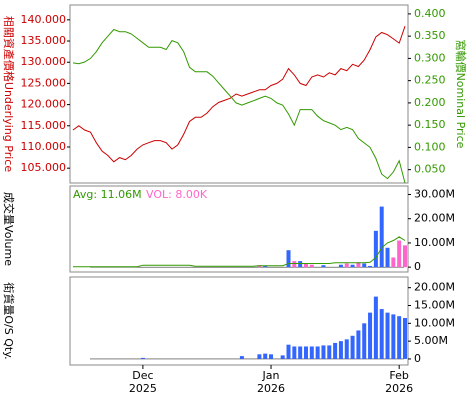 This screenshot has height=400, width=475. I want to click on tick-label: 0.400, so click(430, 13).